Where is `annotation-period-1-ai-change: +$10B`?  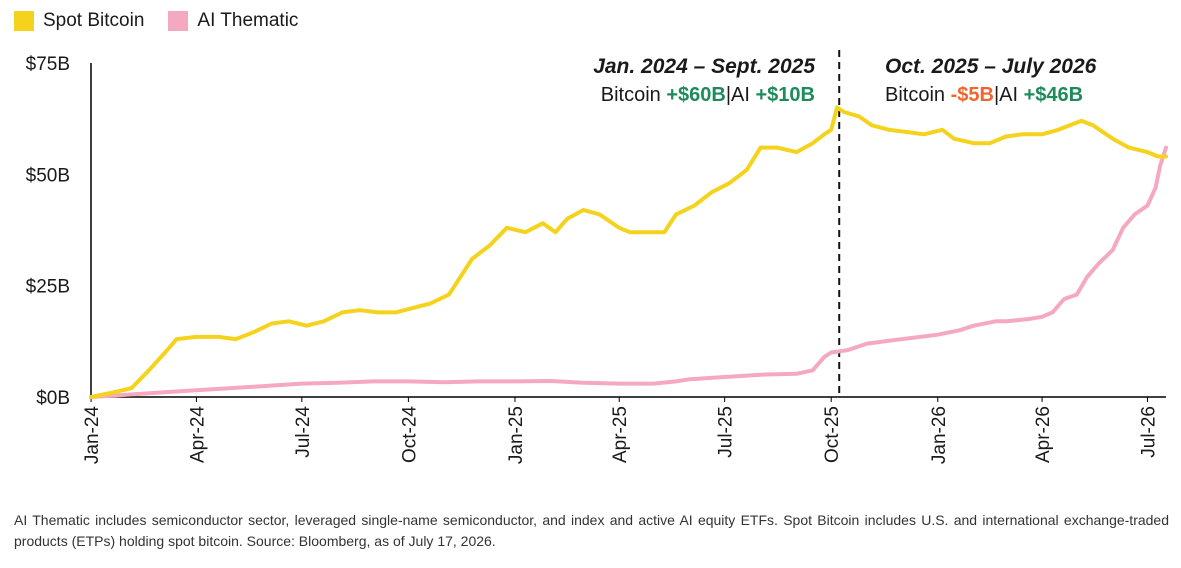 annotation-period-1-ai-change: +$10B is located at coordinates (785, 95).